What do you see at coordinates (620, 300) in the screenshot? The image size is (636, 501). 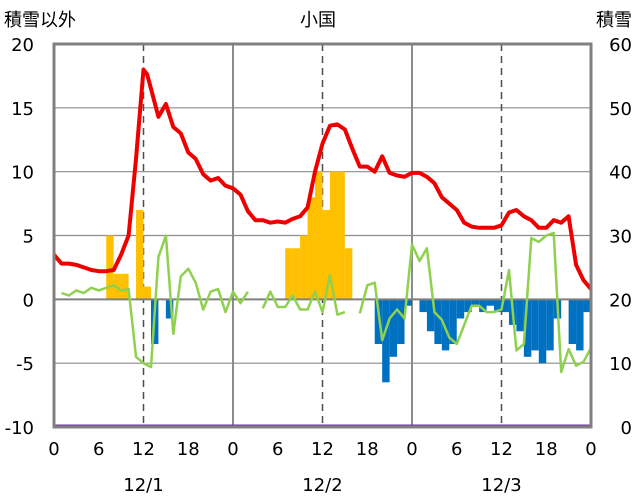 I see `right-tick-label: 20` at bounding box center [620, 300].